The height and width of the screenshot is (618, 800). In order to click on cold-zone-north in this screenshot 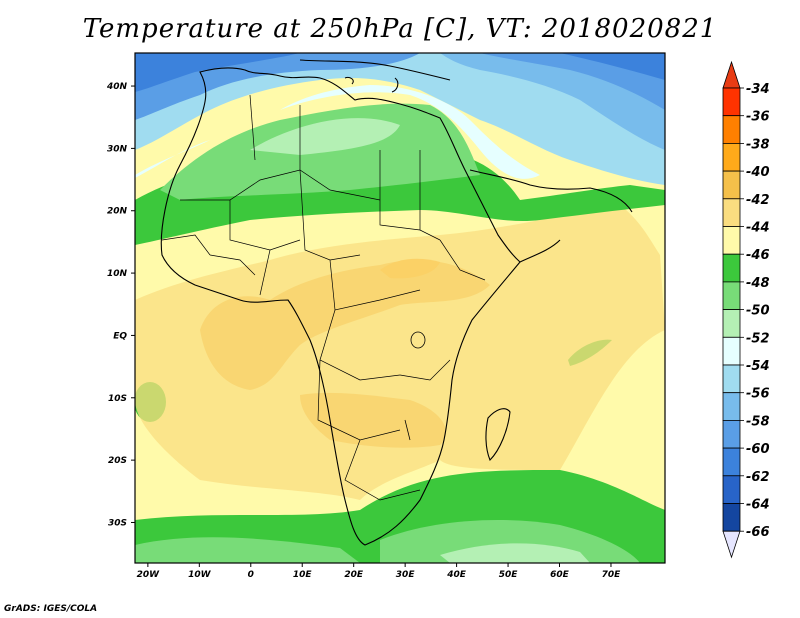, I will do `click(400, 119)`.